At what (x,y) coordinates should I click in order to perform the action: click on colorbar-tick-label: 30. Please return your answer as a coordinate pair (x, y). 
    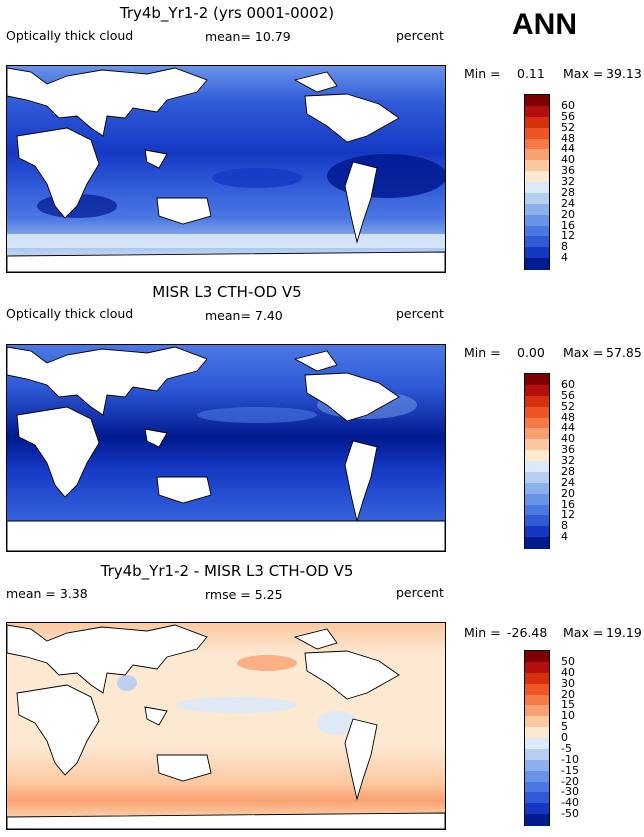
    Looking at the image, I should click on (568, 683).